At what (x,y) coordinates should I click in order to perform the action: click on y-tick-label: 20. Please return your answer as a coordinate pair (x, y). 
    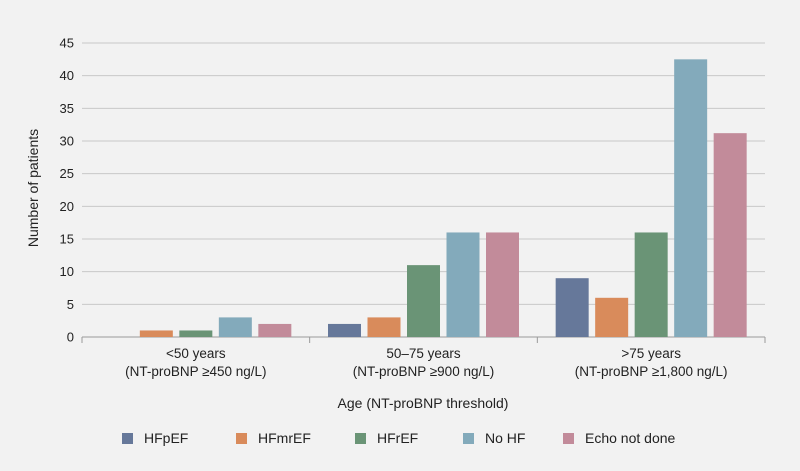
    Looking at the image, I should click on (67, 206).